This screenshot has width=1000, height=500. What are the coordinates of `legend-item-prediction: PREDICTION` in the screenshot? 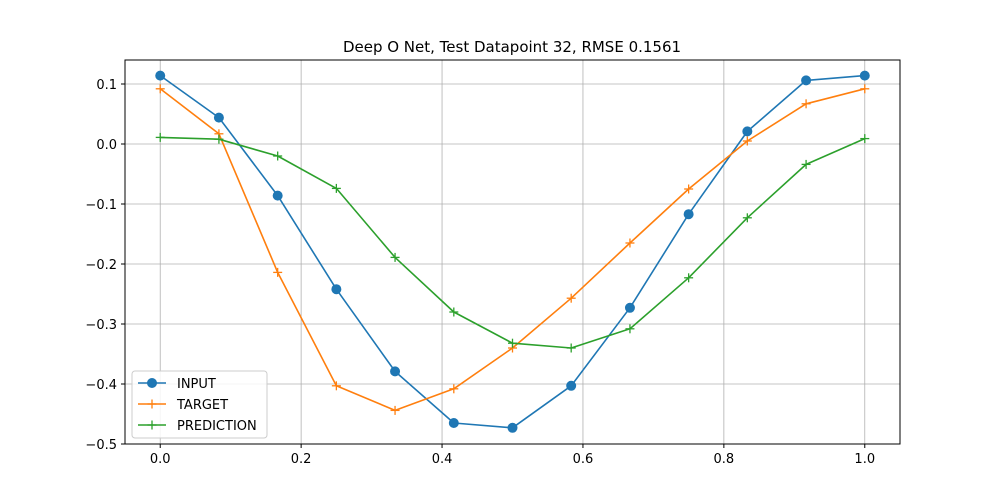 It's located at (197, 426).